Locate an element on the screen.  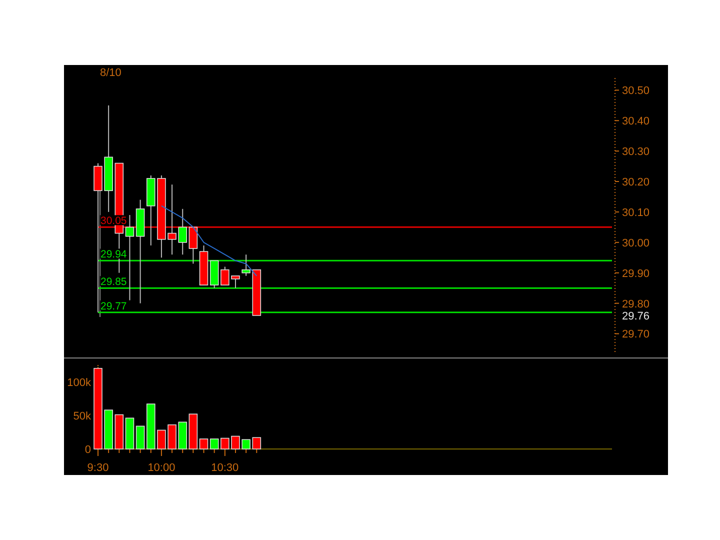
y-tick-label: 30.50 is located at coordinates (636, 91).